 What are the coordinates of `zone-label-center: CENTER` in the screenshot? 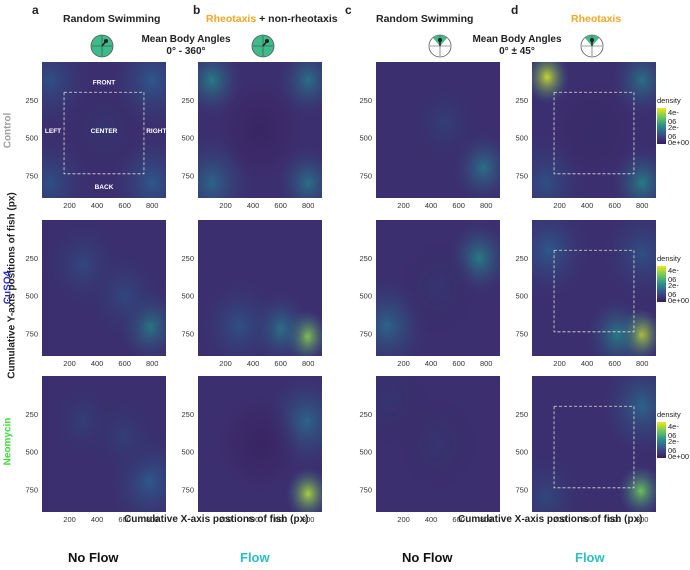 It's located at (104, 131).